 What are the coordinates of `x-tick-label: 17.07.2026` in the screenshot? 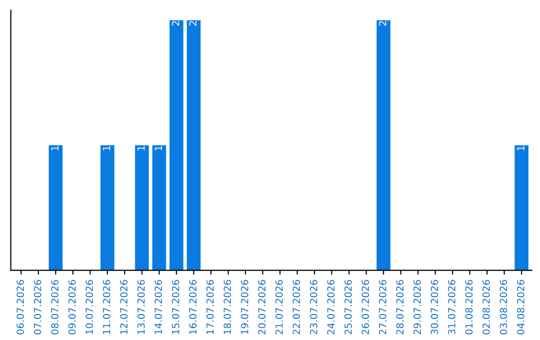 It's located at (210, 307).